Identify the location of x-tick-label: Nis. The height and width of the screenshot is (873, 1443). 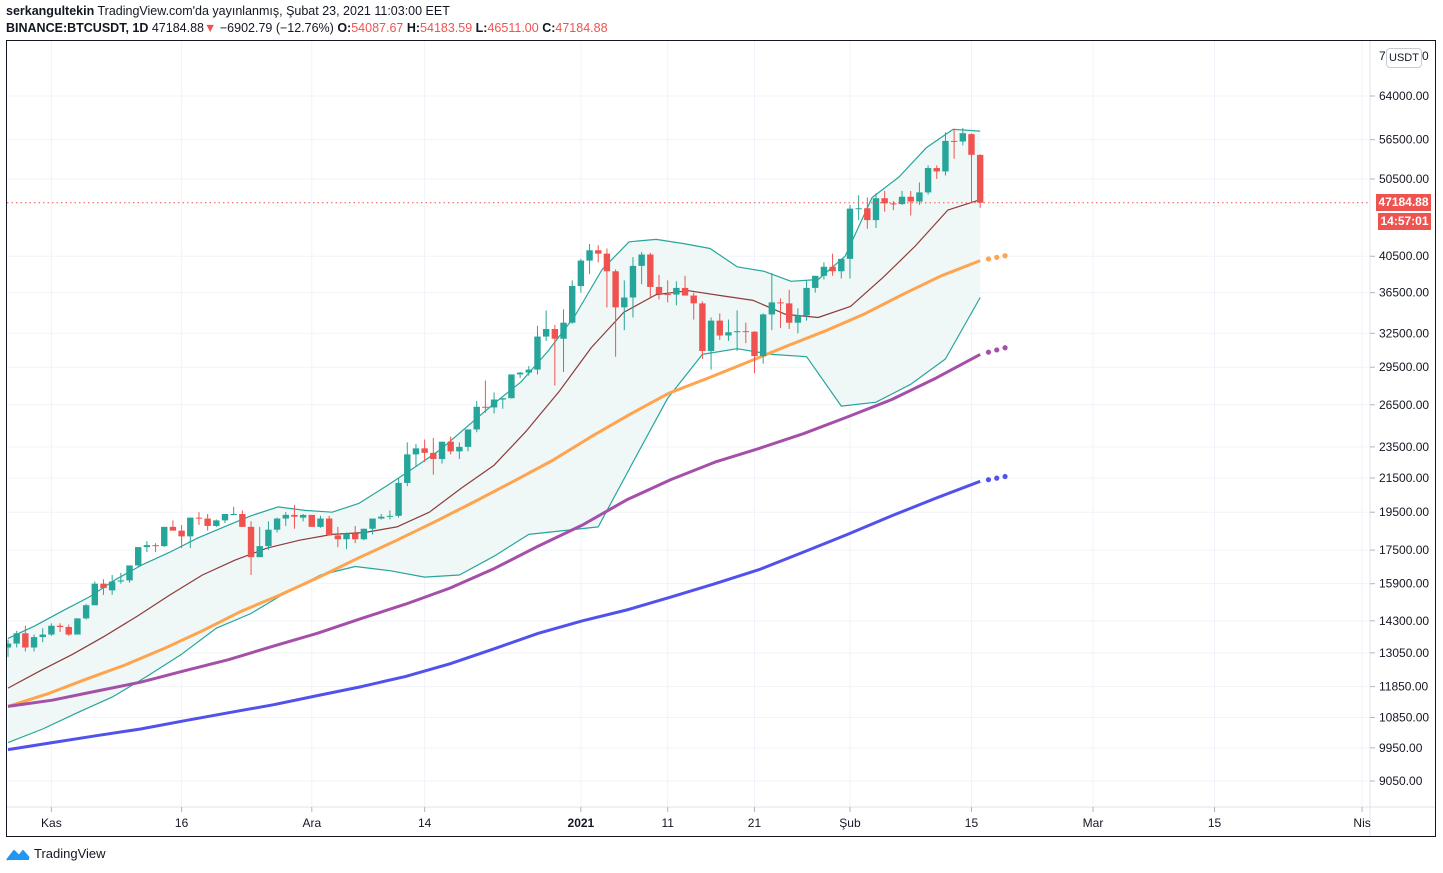
(1361, 823).